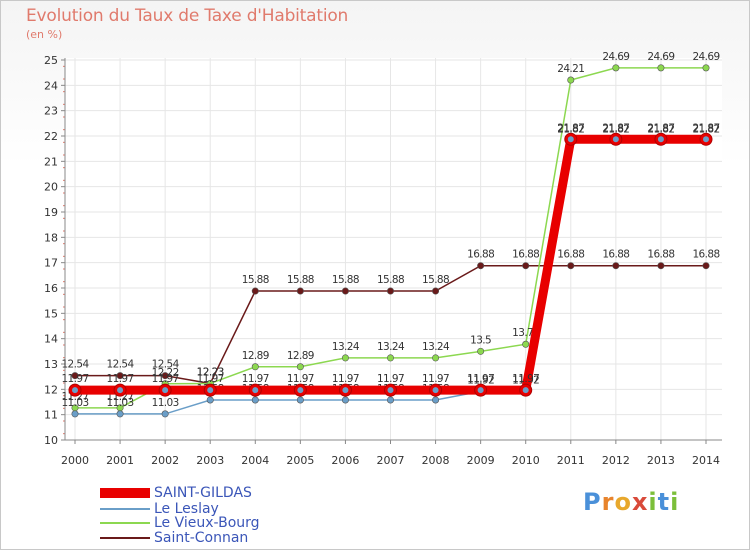  What do you see at coordinates (210, 460) in the screenshot?
I see `x-tick-label: 2003` at bounding box center [210, 460].